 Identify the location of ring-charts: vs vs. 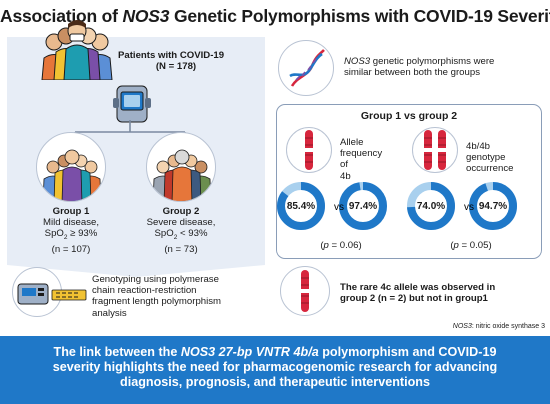
(397, 206).